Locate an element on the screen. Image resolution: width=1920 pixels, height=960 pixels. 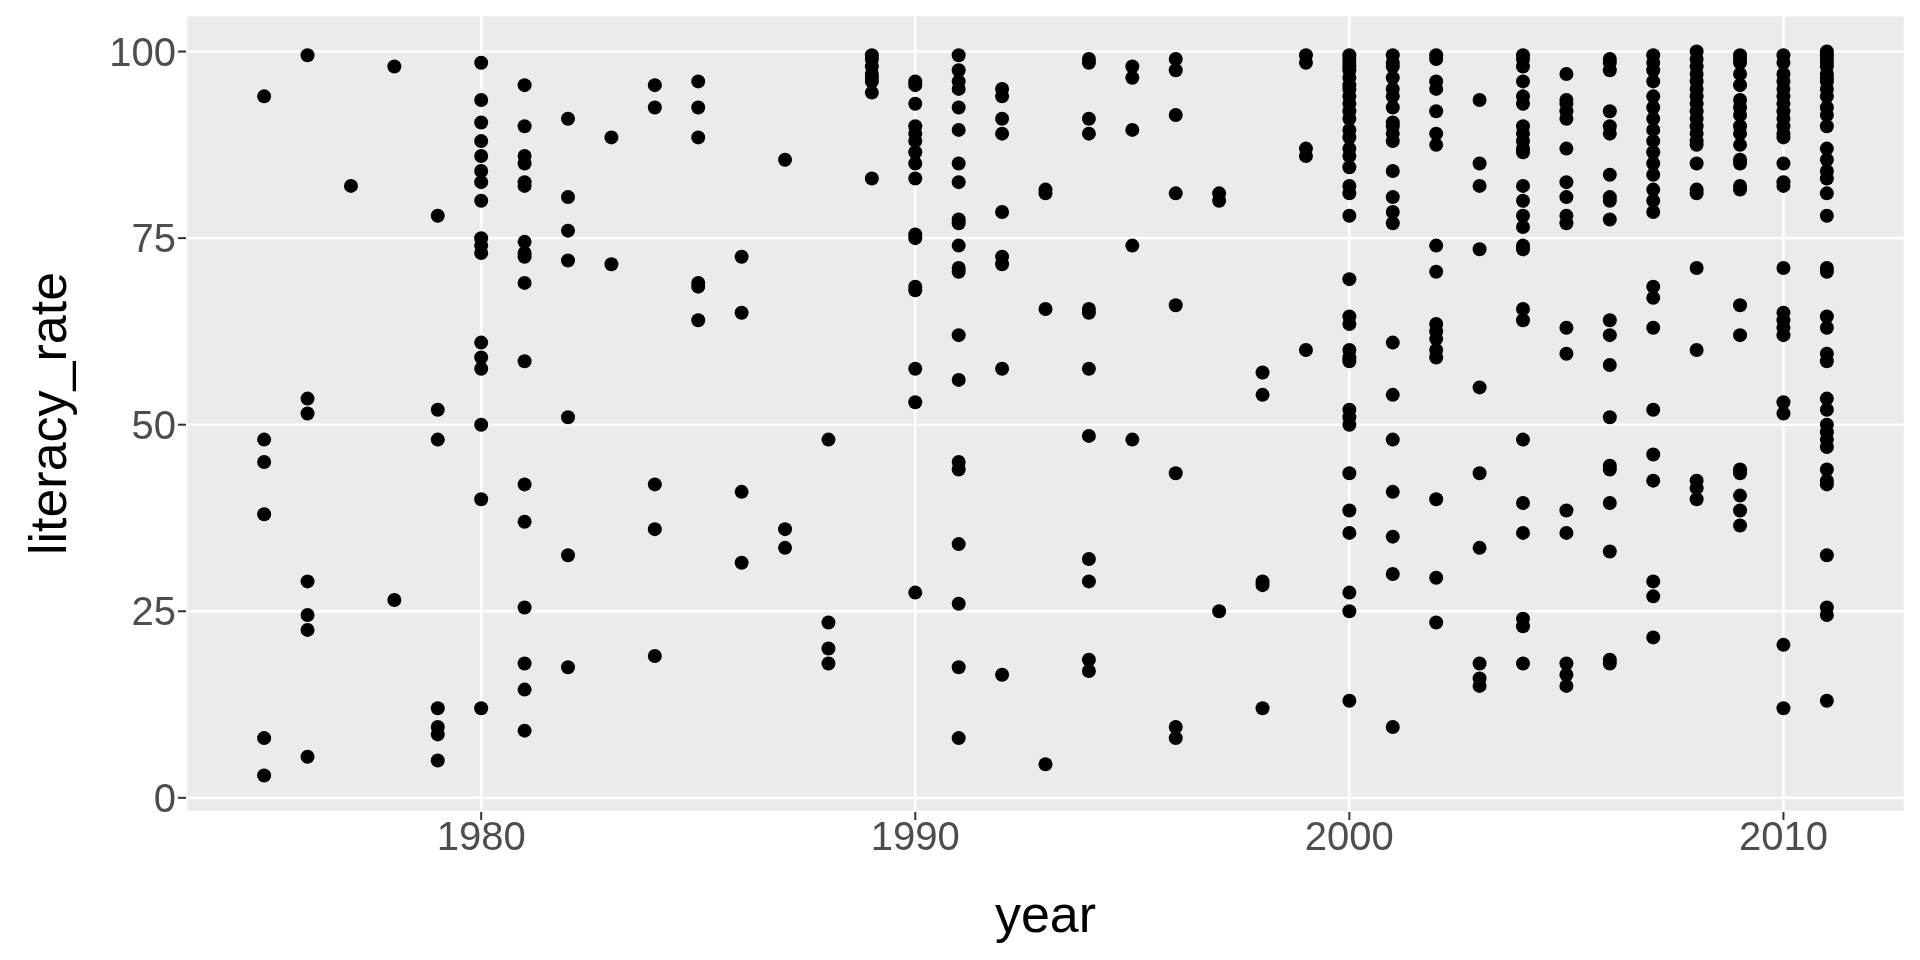
y-tick-label: 0 is located at coordinates (164, 798).